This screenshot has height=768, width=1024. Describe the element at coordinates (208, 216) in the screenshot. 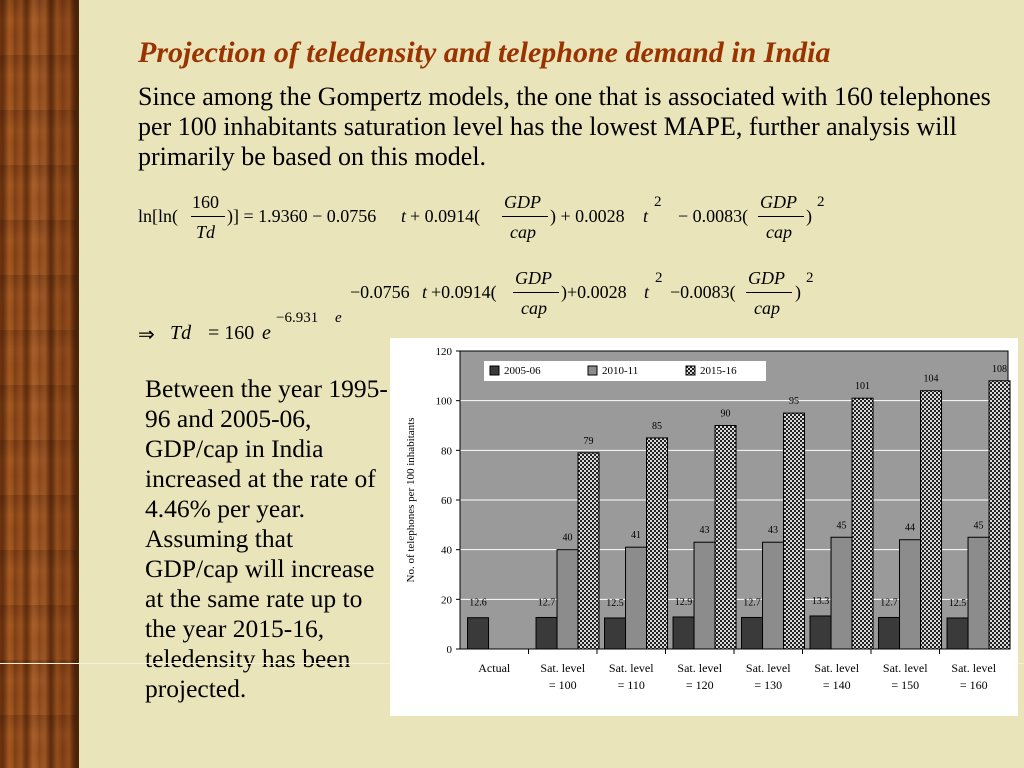

I see `eq1-lhs-fraction-bar` at that location.